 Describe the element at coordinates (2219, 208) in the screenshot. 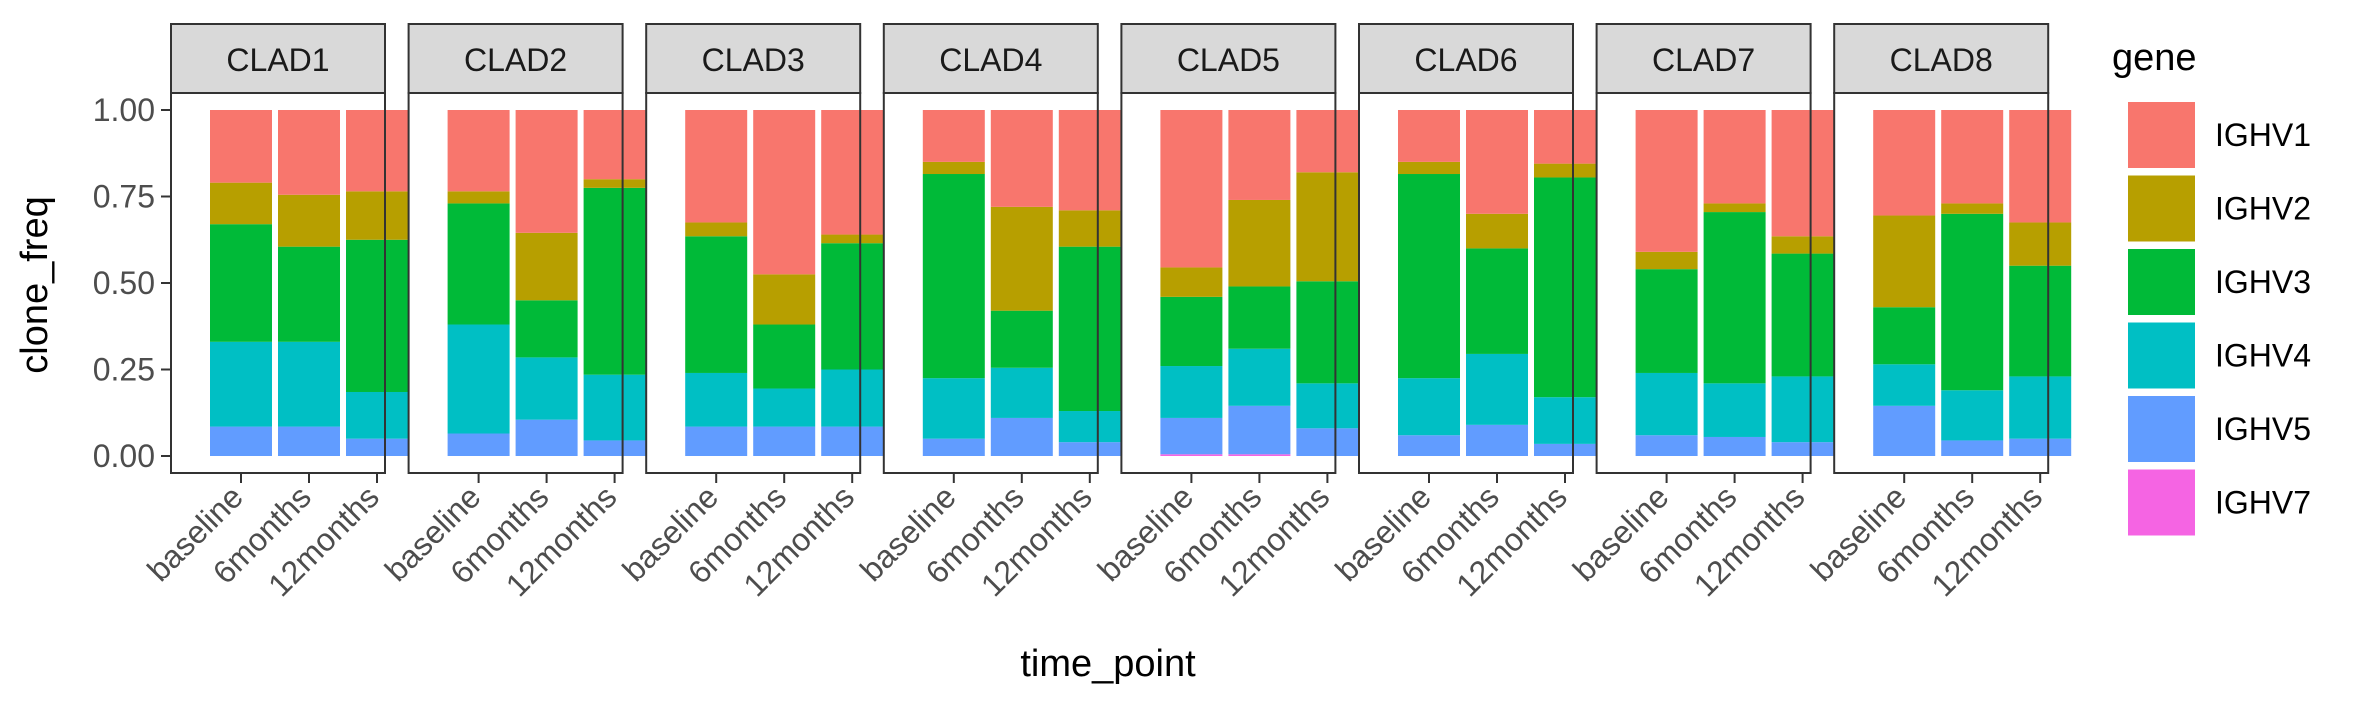

I see `legend-item-ighv2: IGHV2` at that location.